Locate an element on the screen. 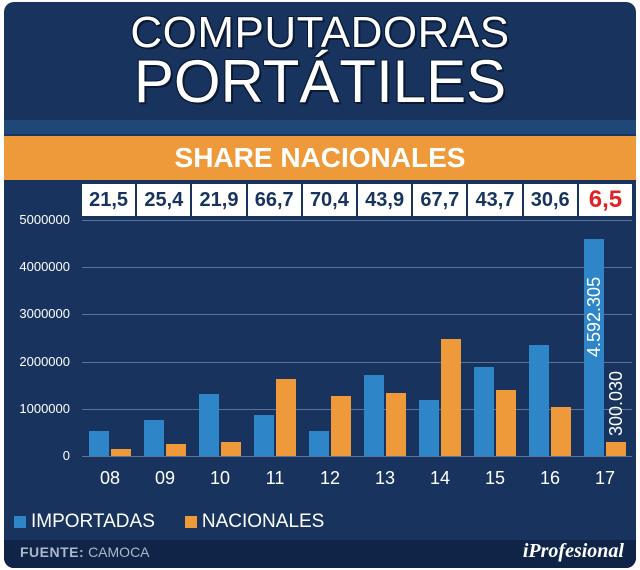 The height and width of the screenshot is (570, 640). legend-label-importadas: IMPORTADAS is located at coordinates (93, 521).